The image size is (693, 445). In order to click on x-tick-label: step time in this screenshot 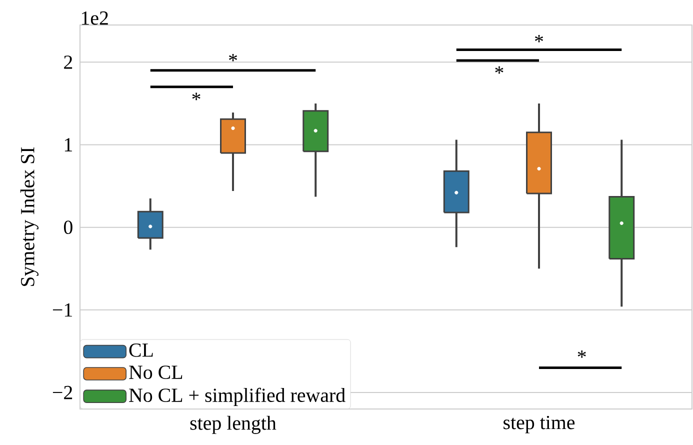, I will do `click(539, 425)`.